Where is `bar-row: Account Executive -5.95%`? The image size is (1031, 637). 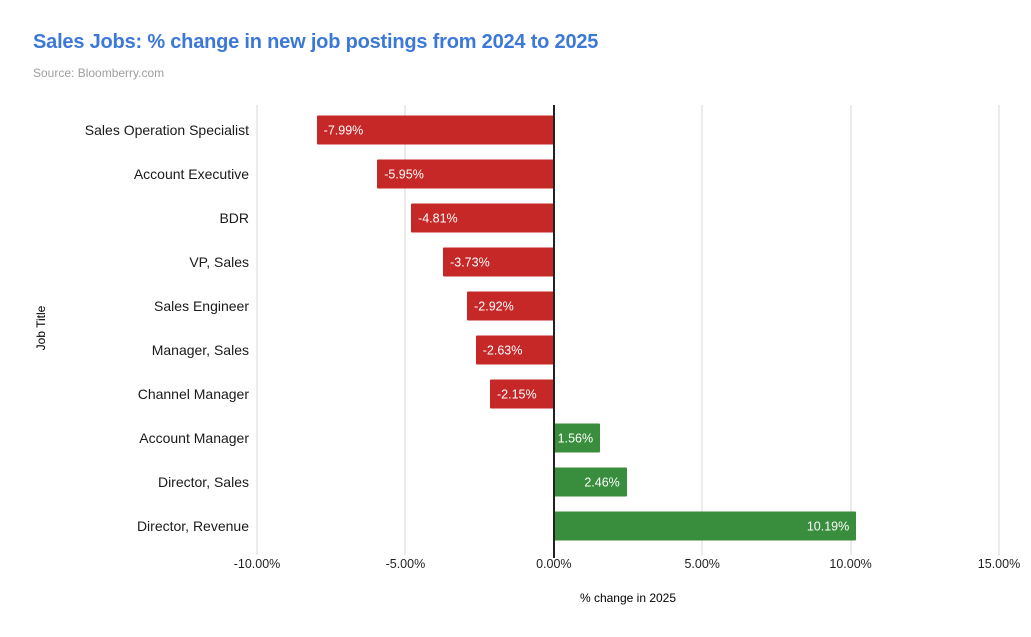
bar-row: Account Executive -5.95% is located at coordinates (499, 174).